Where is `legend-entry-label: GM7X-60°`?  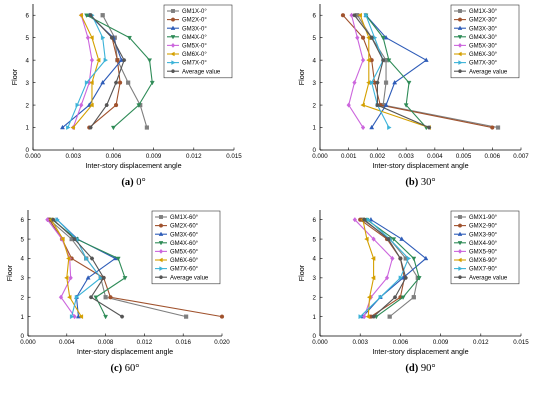 legend-entry-label: GM7X-60° is located at coordinates (184, 270).